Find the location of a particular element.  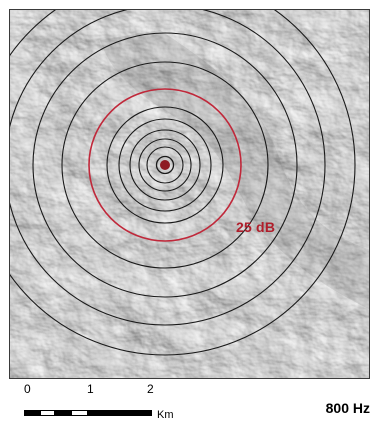

scale-tick-label: 1 is located at coordinates (90, 389).